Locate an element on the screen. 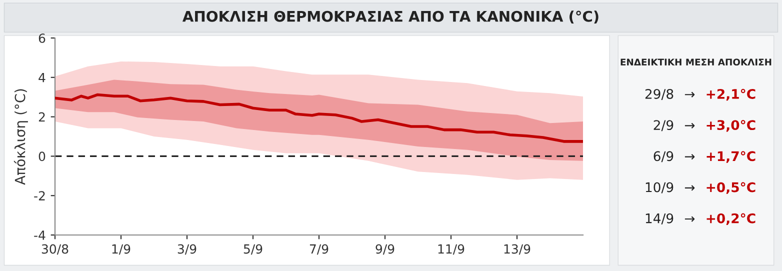 The width and height of the screenshot is (782, 271). y-tick-label: 4 is located at coordinates (42, 77).